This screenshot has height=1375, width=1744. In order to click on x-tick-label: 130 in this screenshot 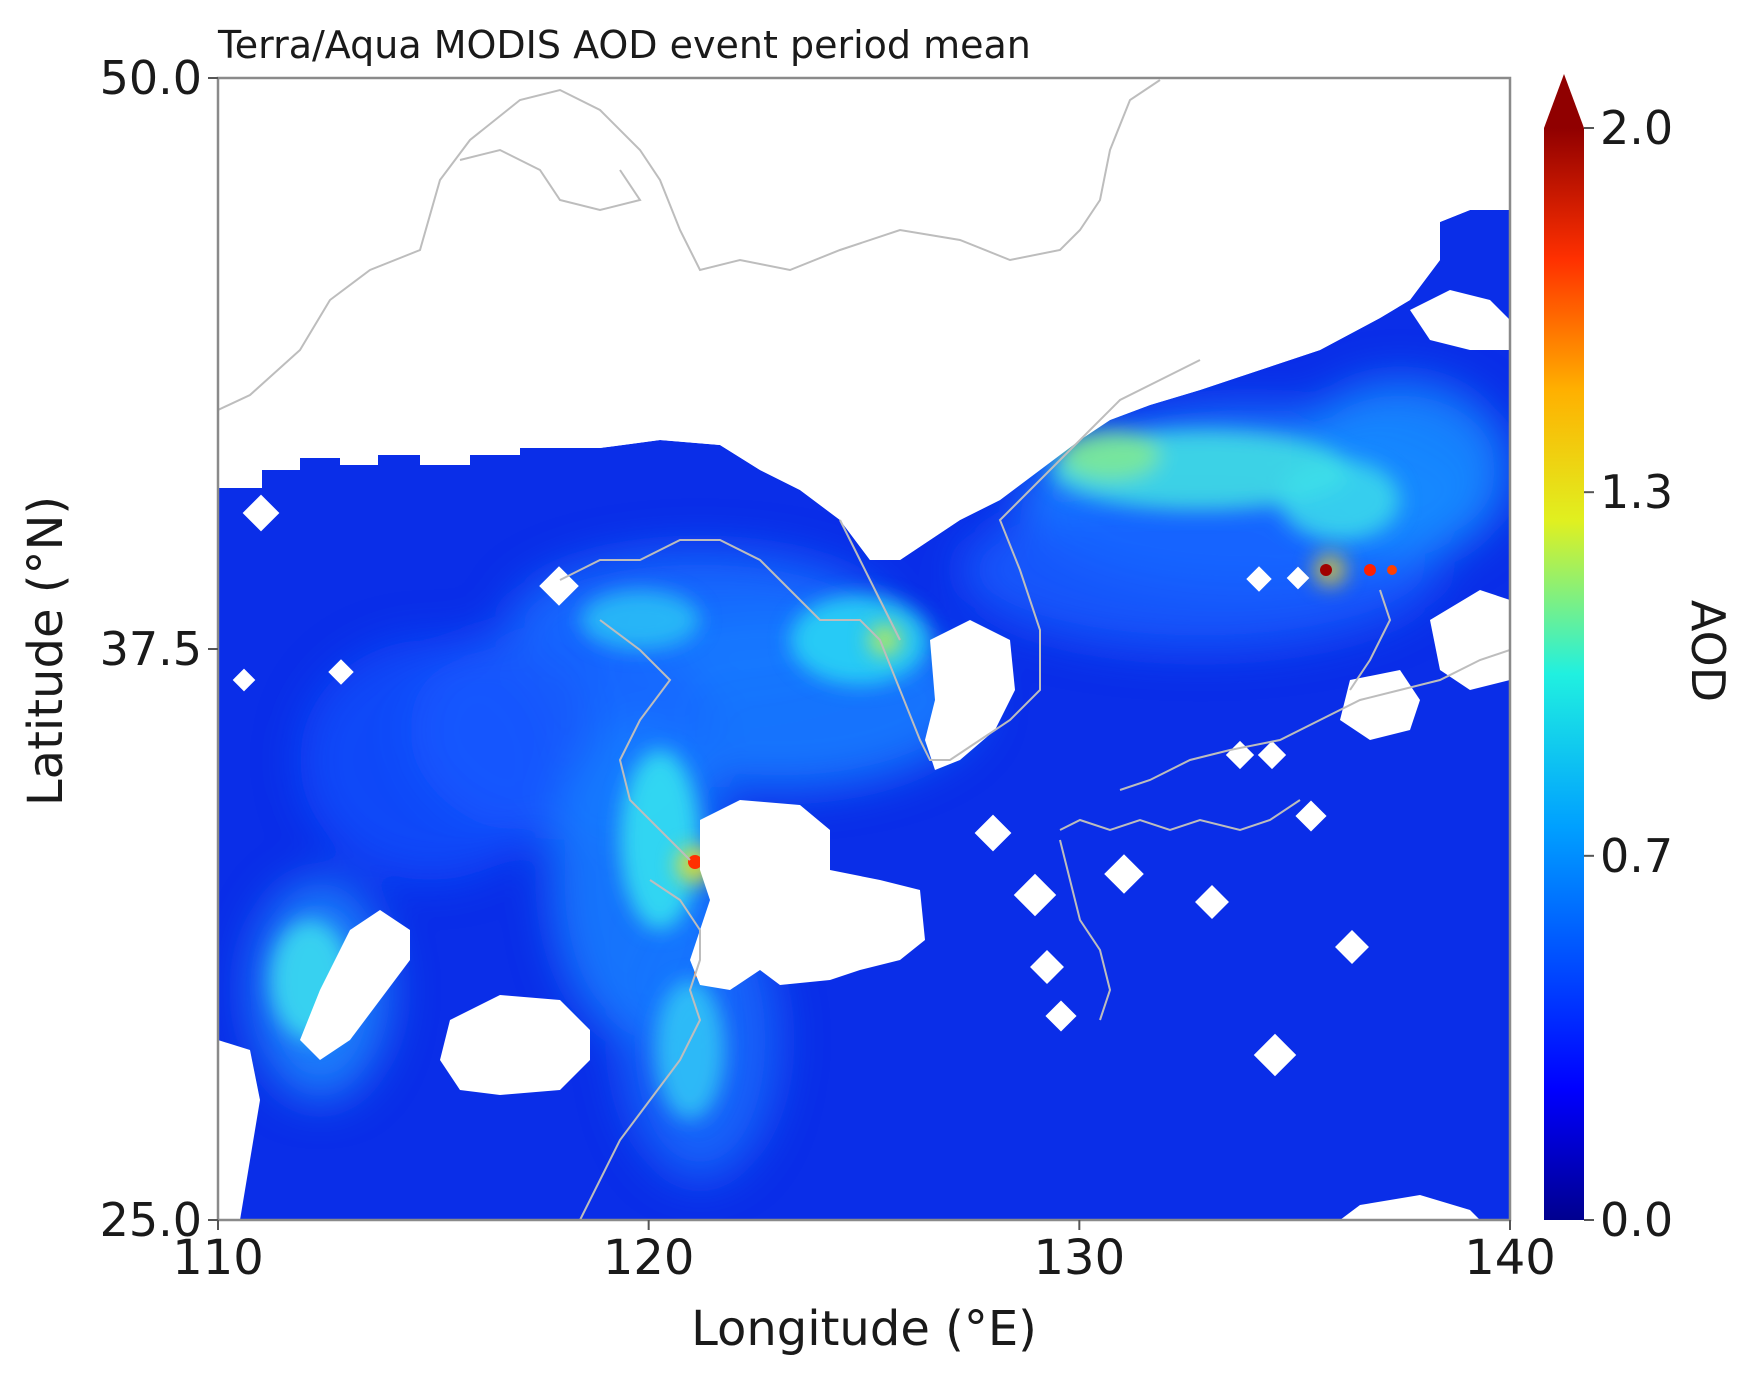, I will do `click(1080, 1258)`.